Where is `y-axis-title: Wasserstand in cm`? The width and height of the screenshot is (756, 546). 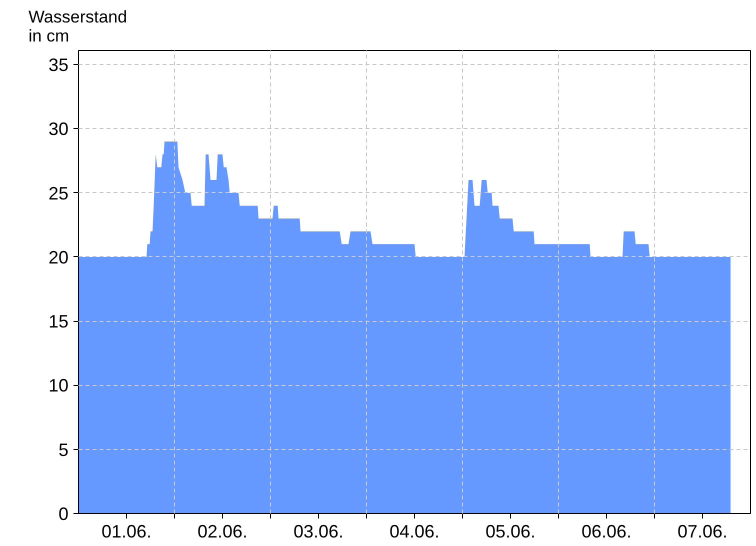
y-axis-title: Wasserstand in cm is located at coordinates (78, 27).